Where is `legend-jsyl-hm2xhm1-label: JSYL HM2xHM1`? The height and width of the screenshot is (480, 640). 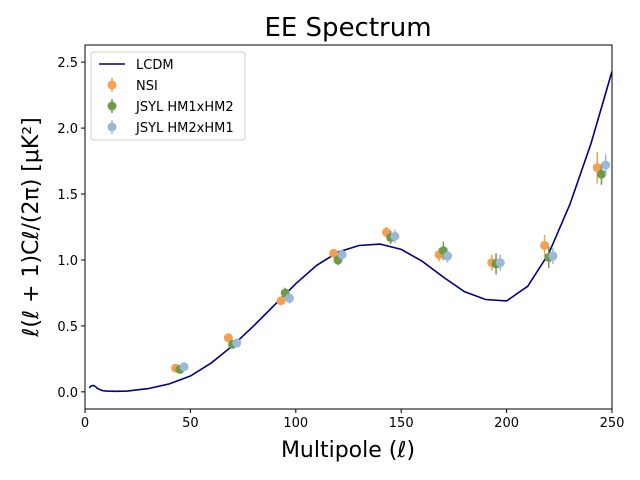
legend-jsyl-hm2xhm1-label: JSYL HM2xHM1 is located at coordinates (184, 128).